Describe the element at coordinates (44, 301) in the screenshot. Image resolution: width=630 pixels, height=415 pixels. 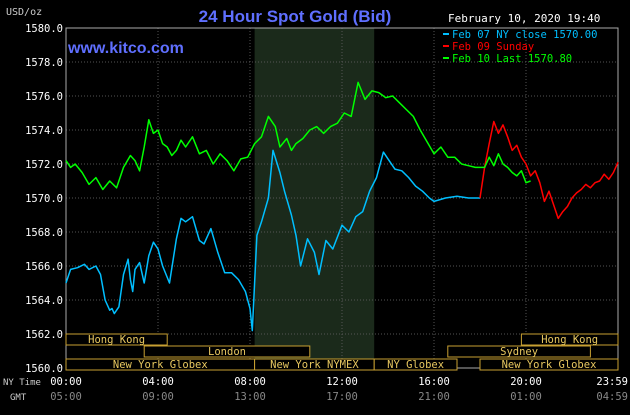
I see `y-tick-label: 1564.0` at that location.